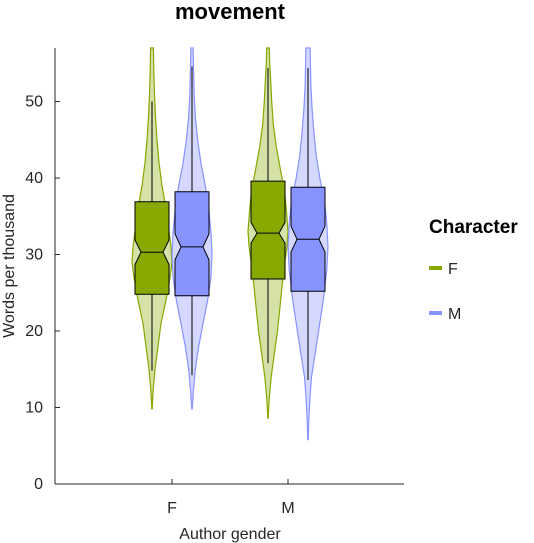  What do you see at coordinates (473, 270) in the screenshot?
I see `legend: Character F M` at bounding box center [473, 270].